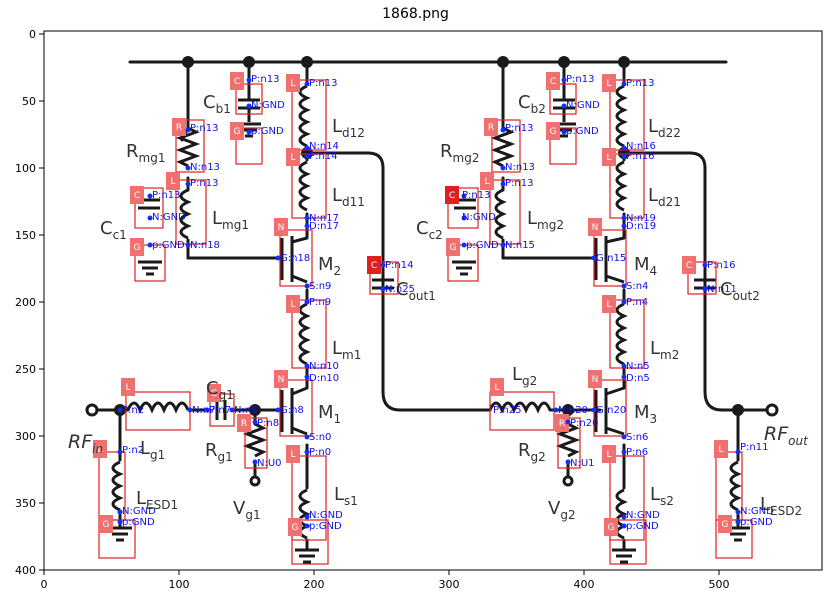  What do you see at coordinates (25, 369) in the screenshot?
I see `y-tick-label: 250` at bounding box center [25, 369].